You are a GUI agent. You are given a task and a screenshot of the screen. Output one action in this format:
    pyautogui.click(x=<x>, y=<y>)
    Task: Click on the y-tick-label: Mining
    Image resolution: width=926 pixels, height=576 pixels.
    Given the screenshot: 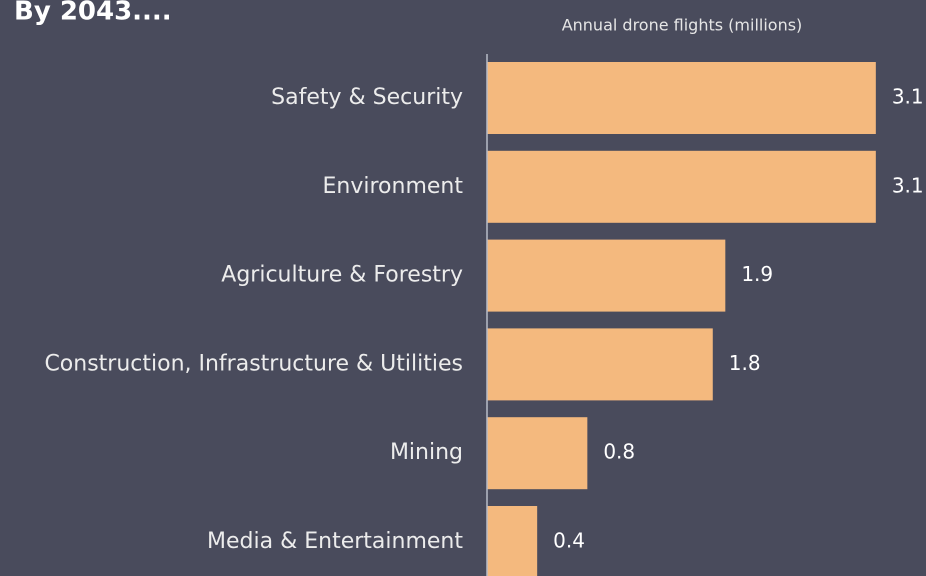 What is the action you would take?
    pyautogui.click(x=426, y=452)
    